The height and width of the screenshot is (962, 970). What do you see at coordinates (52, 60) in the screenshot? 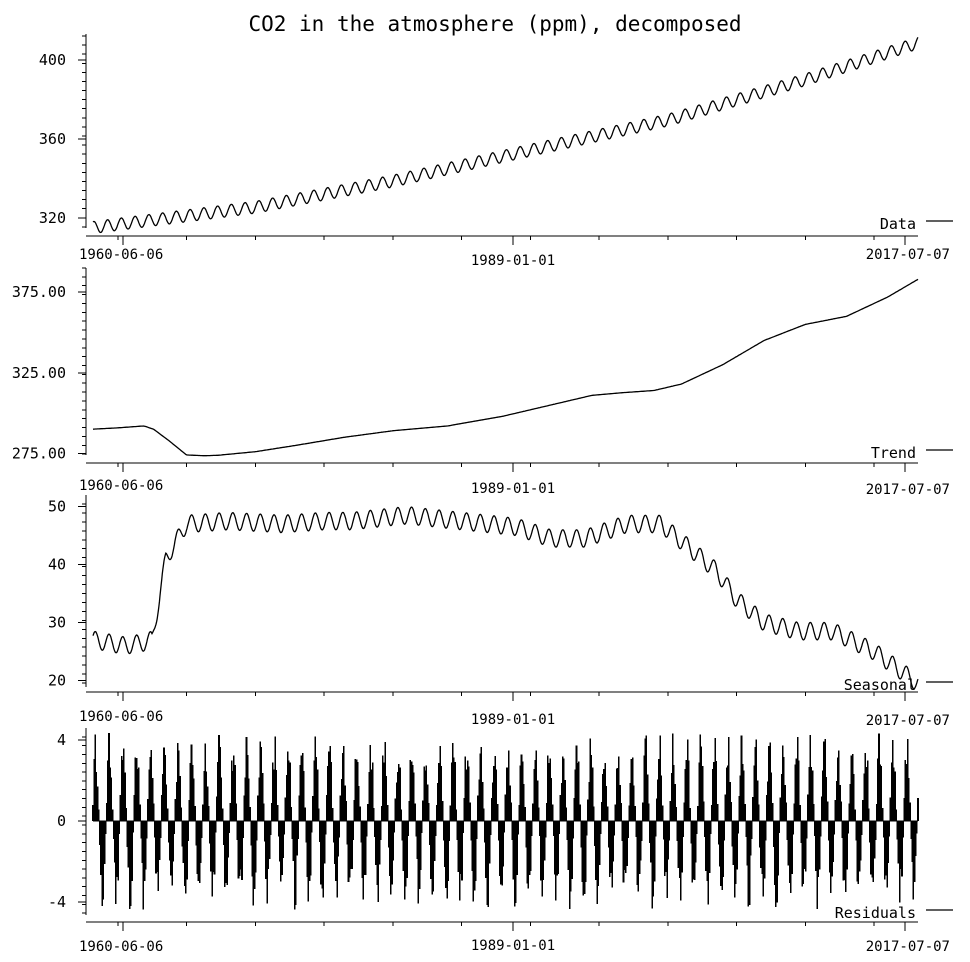
I see `y-tick-label: 400` at bounding box center [52, 60].